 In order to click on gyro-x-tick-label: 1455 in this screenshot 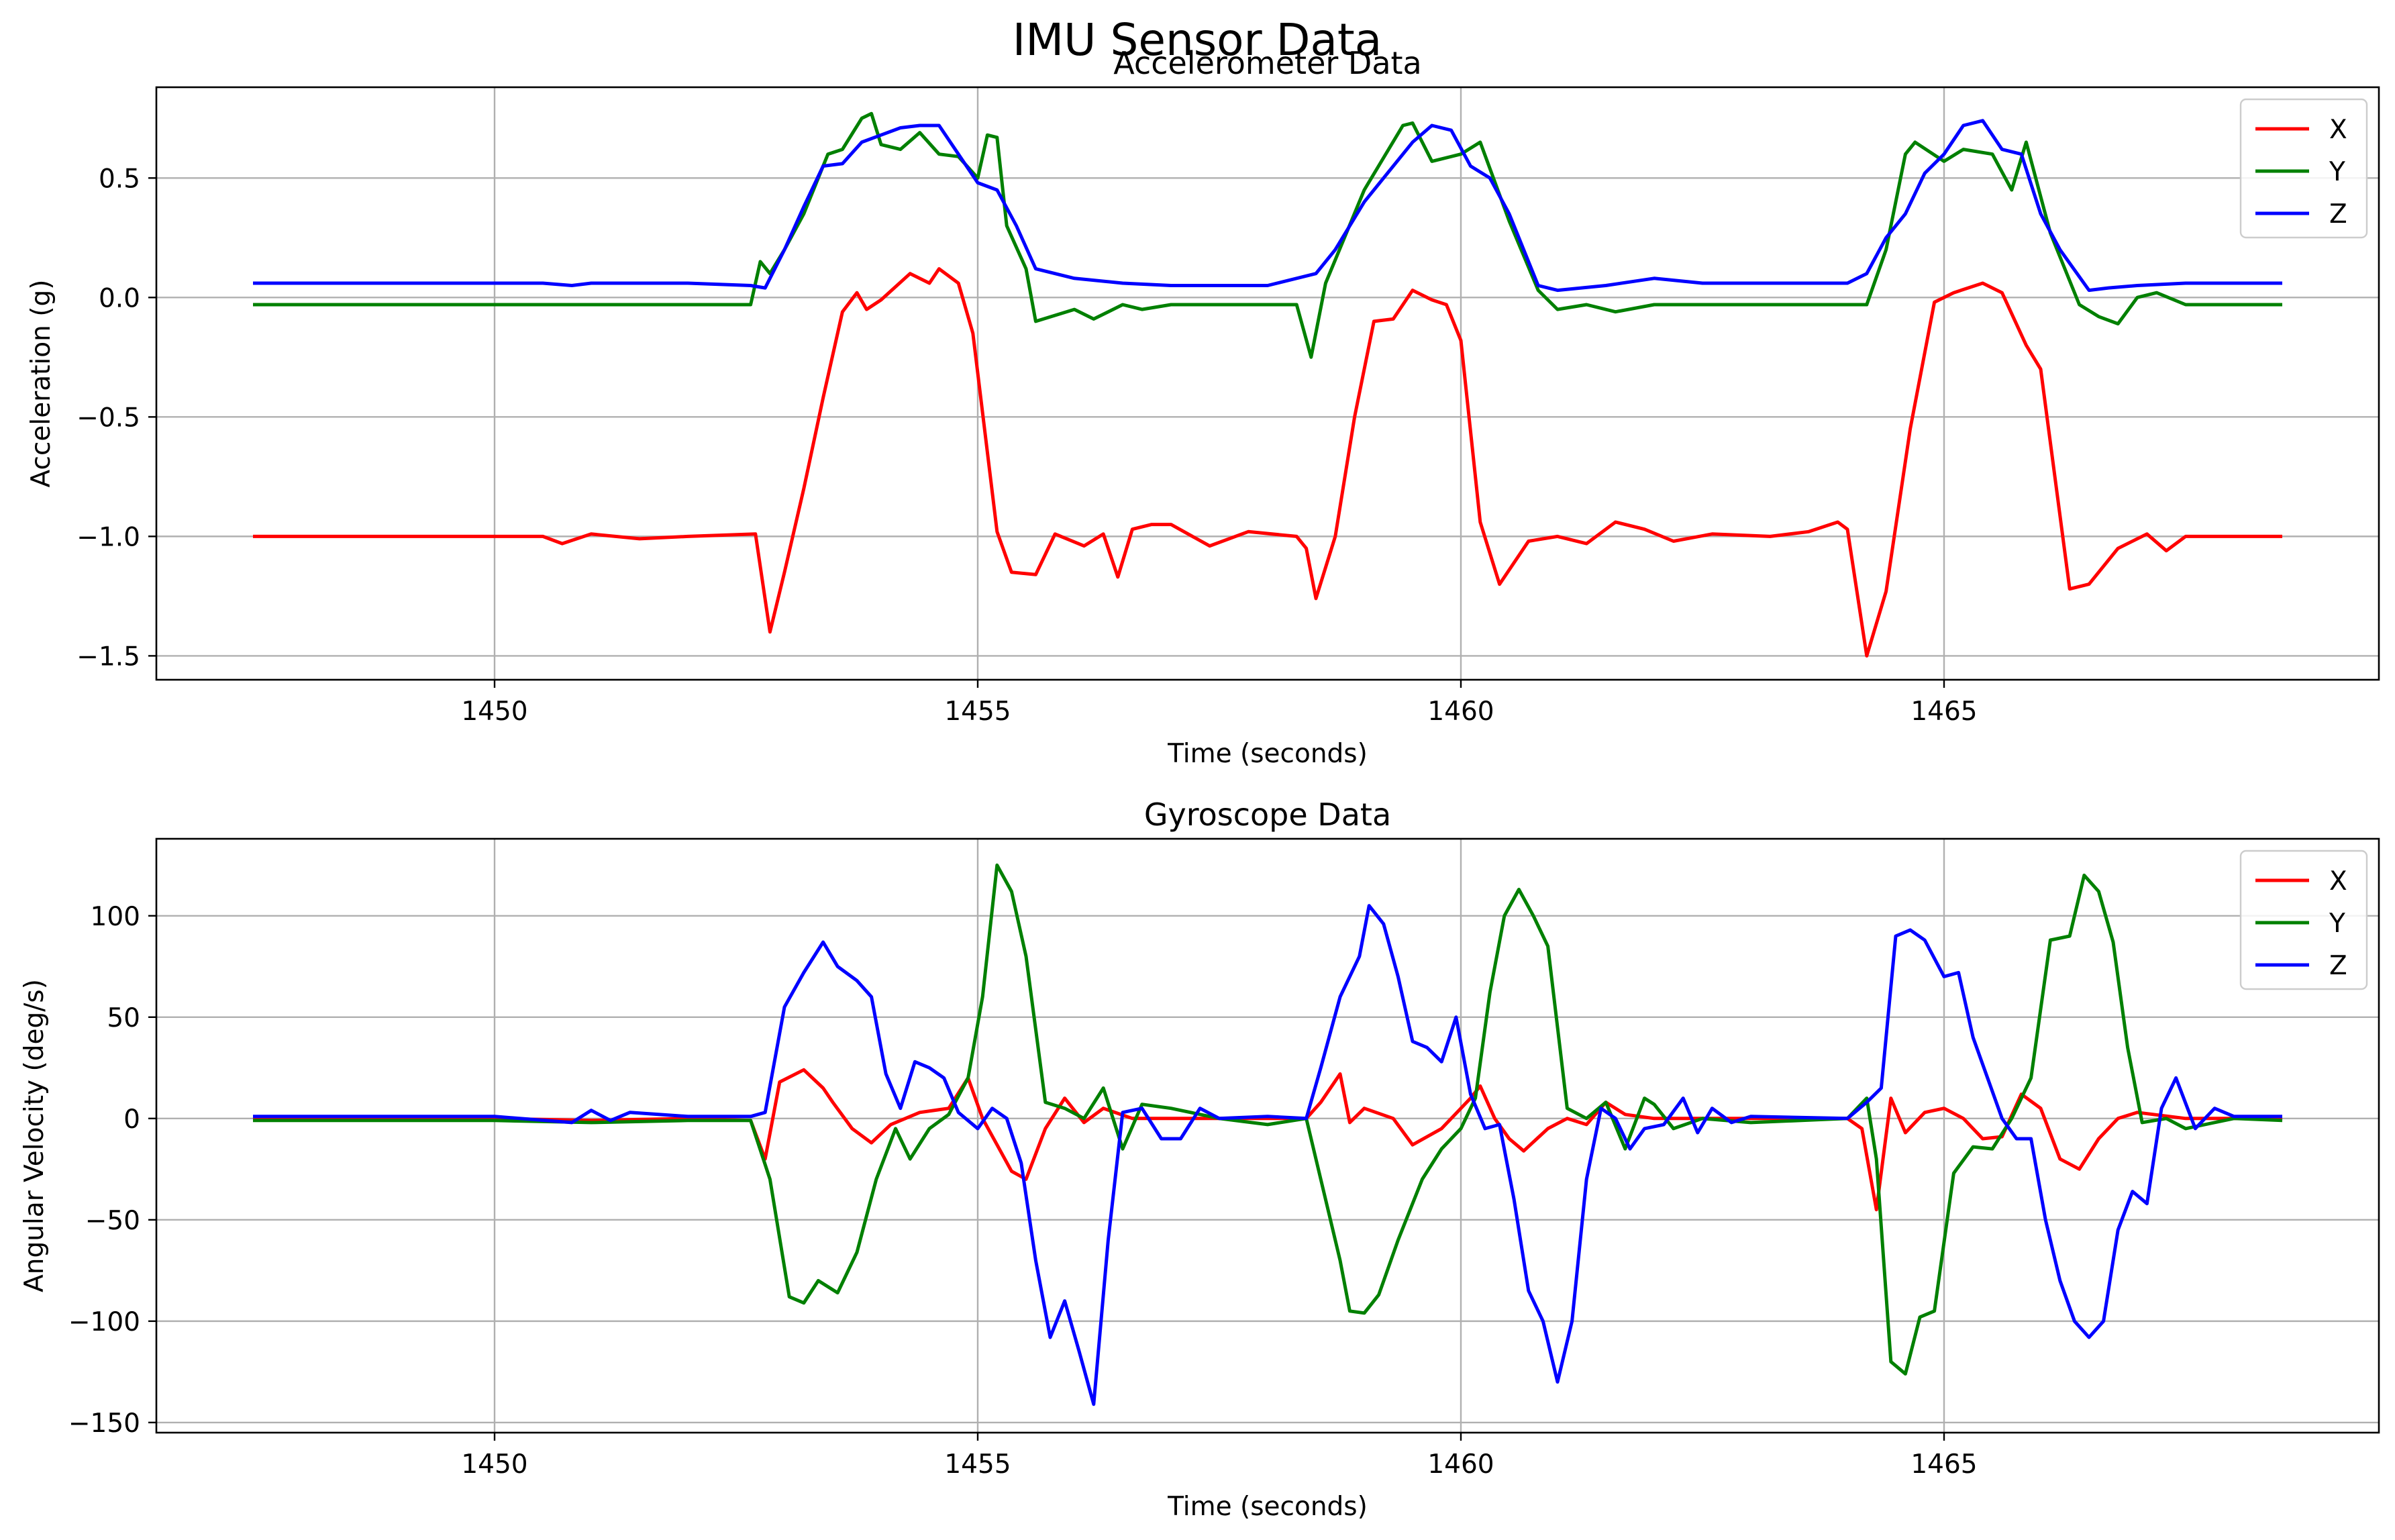, I will do `click(978, 1464)`.